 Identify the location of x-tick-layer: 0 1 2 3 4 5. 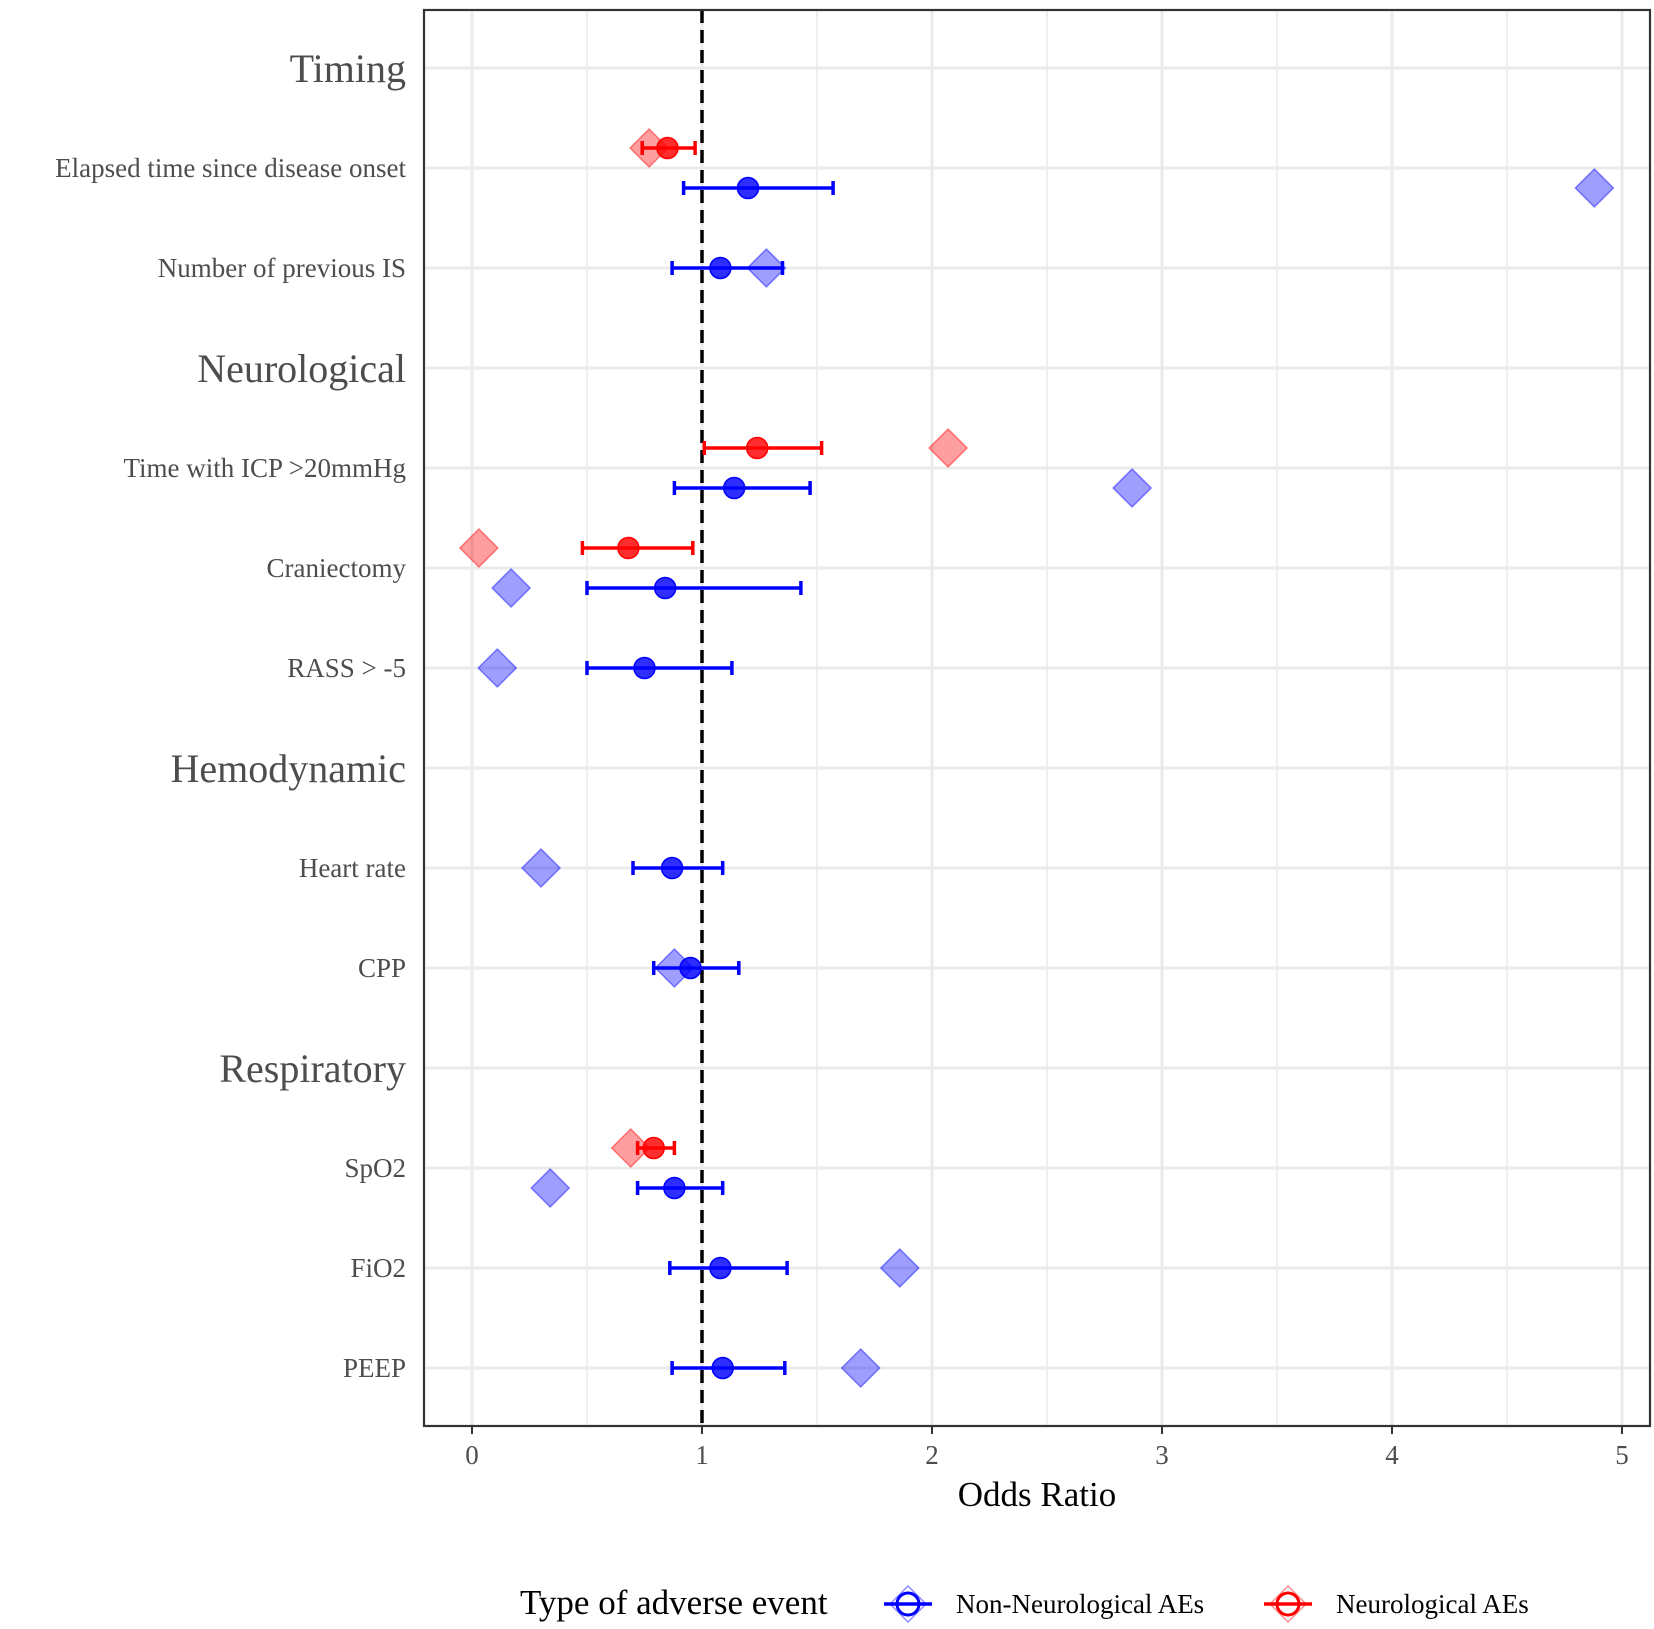
(1047, 1448).